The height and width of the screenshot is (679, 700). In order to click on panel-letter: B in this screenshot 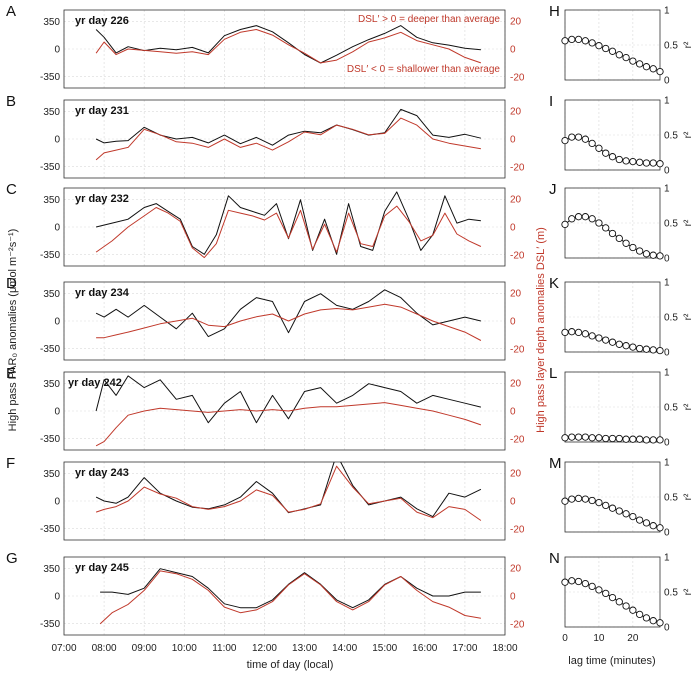, I will do `click(11, 101)`.